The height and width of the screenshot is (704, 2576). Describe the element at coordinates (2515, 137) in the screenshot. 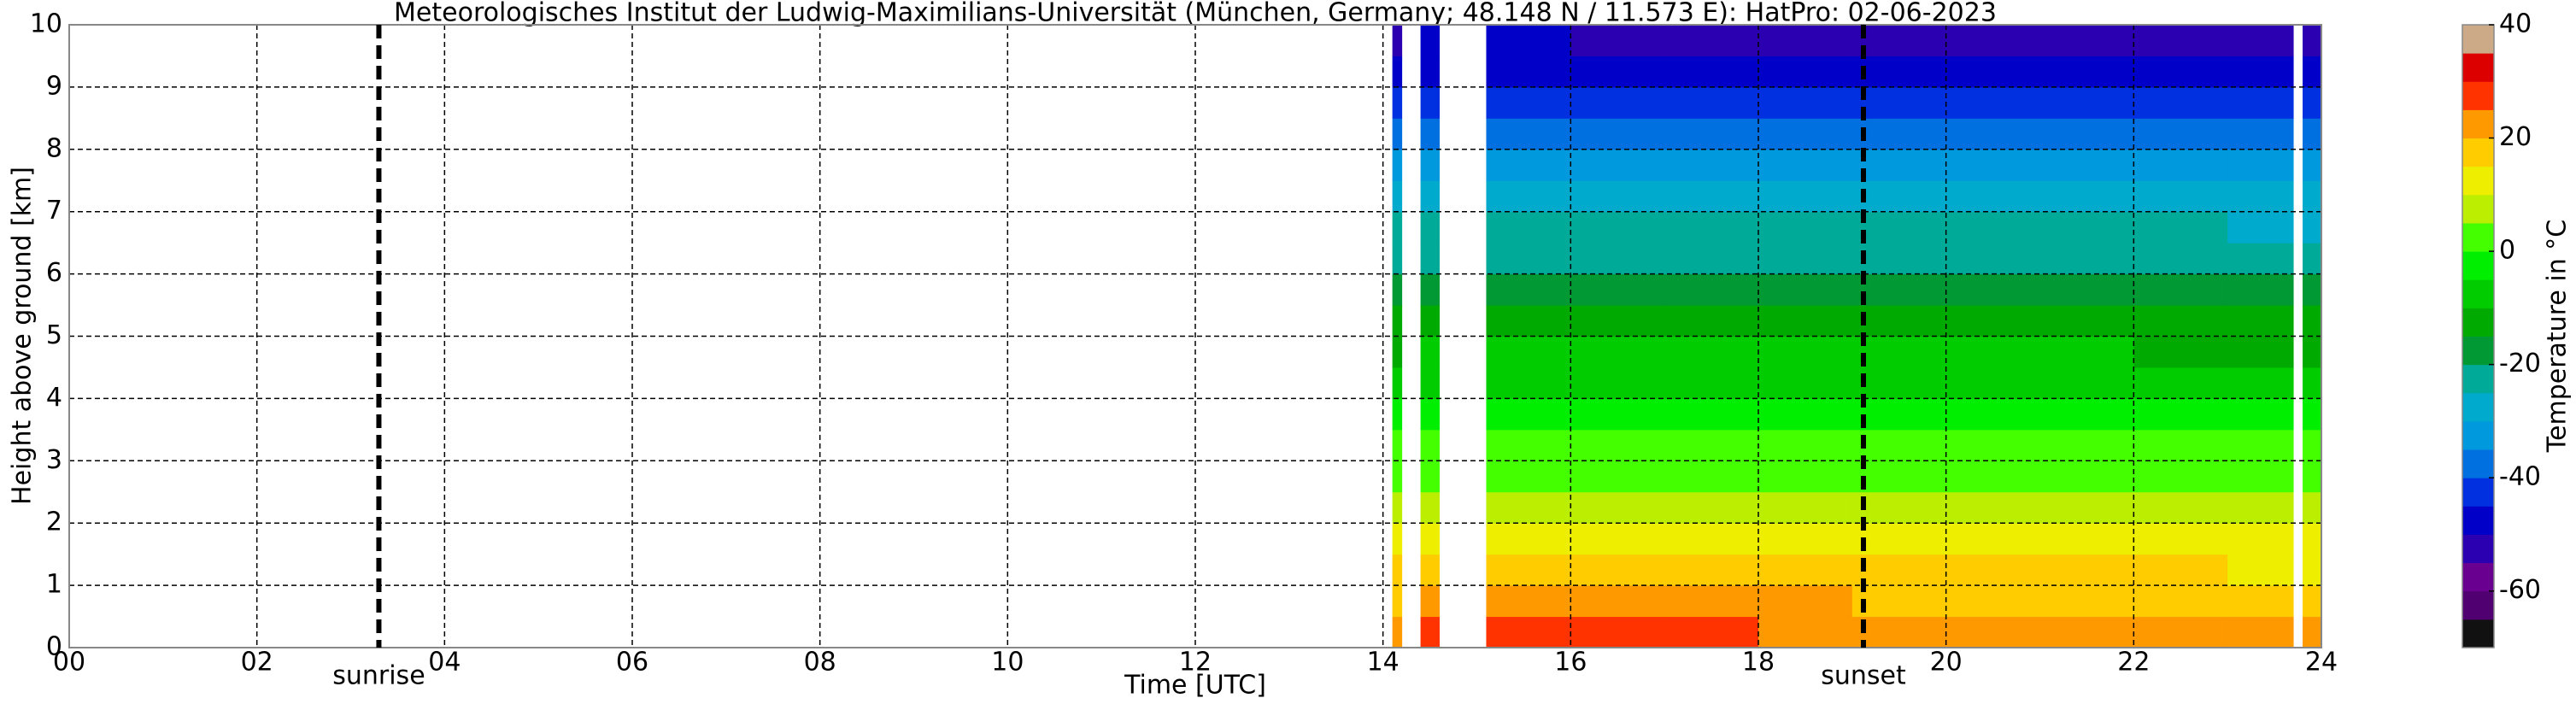

I see `colorbar-tick-label: 20` at that location.